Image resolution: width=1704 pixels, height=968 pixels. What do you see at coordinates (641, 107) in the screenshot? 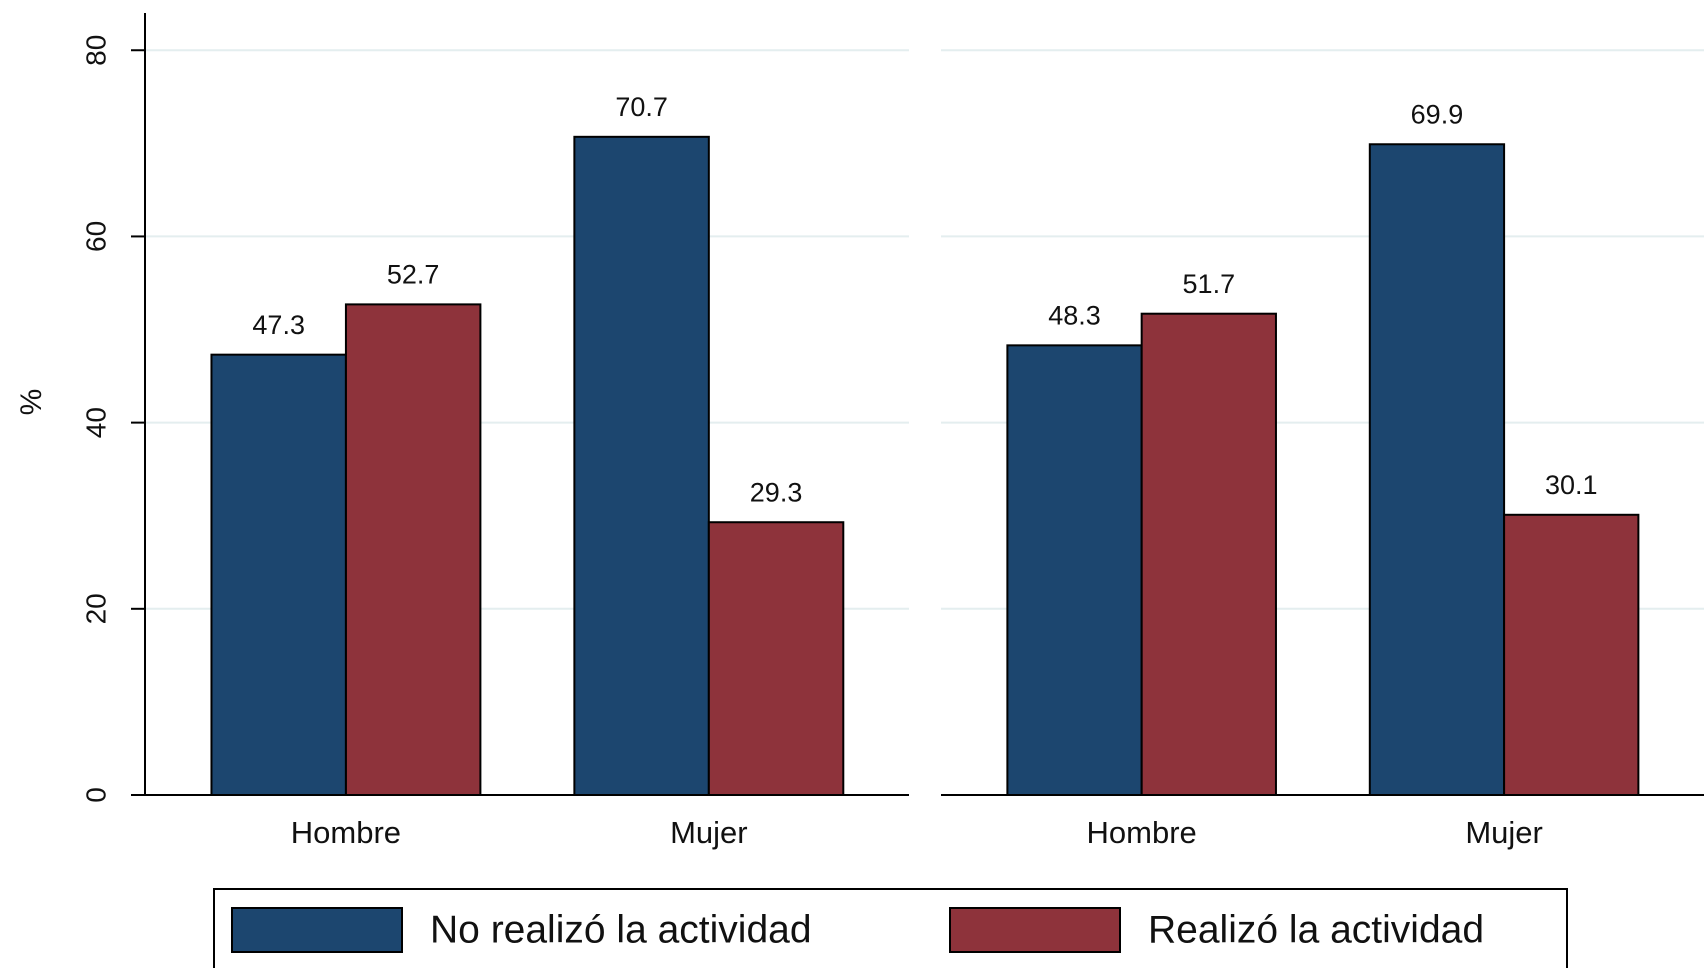
I see `value-label: 70.7` at bounding box center [641, 107].